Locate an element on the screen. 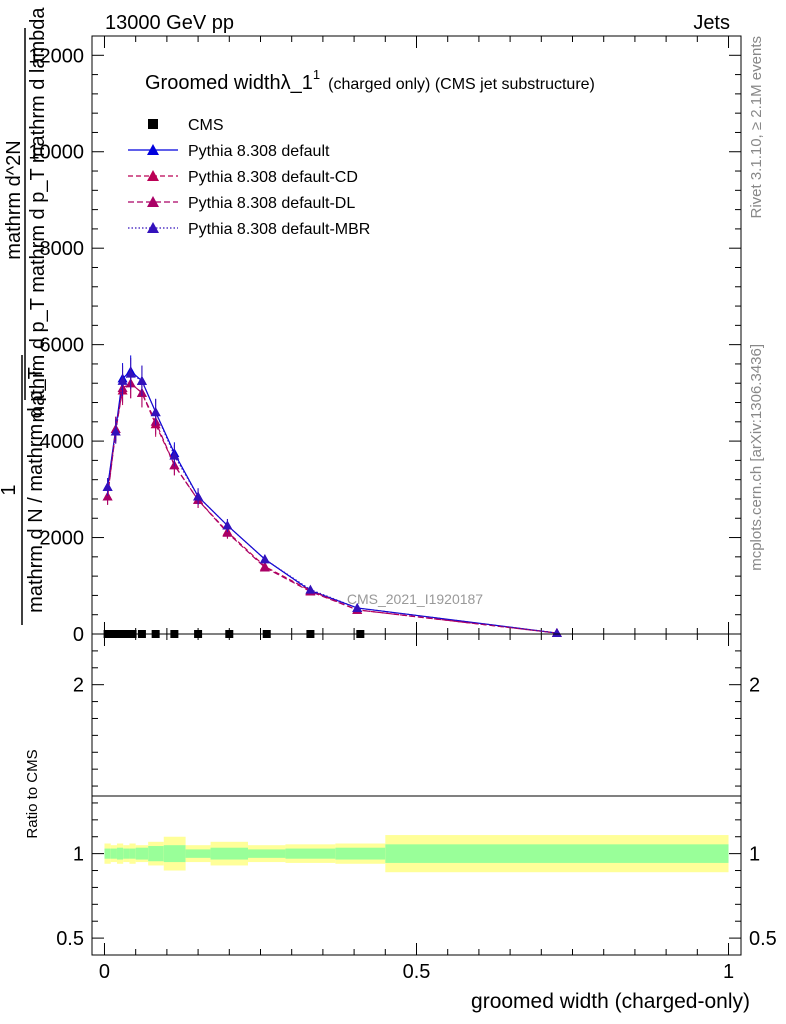 This screenshot has width=786, height=1024. mcplots-reference-label: mcplots.cern.ch [arXiv:1306.3436] is located at coordinates (756, 457).